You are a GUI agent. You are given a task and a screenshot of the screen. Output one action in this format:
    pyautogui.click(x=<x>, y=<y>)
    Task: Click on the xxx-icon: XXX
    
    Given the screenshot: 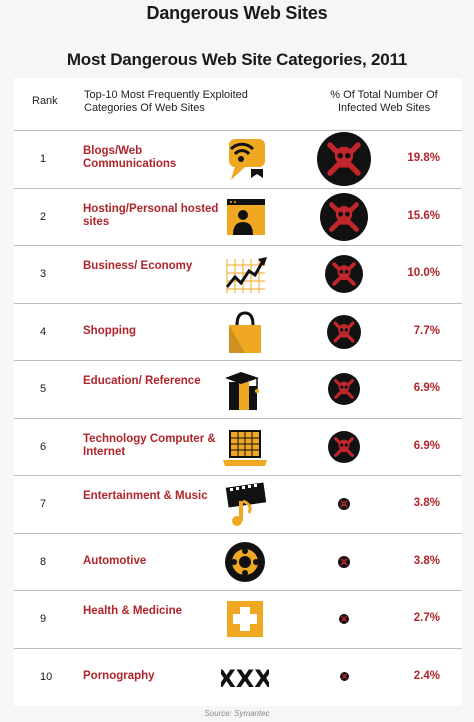 What is the action you would take?
    pyautogui.click(x=245, y=677)
    